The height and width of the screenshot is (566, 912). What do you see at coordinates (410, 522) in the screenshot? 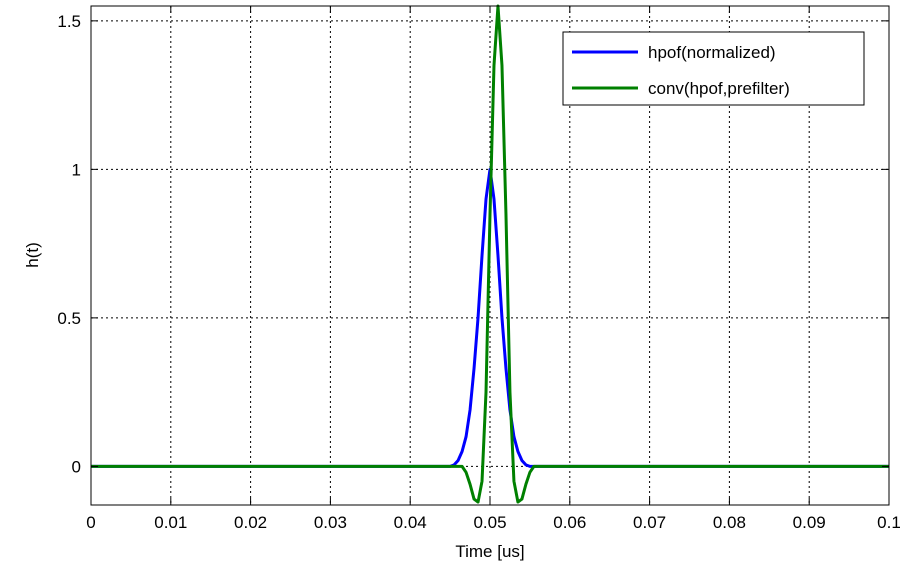
I see `x-tick-label: 0.04` at bounding box center [410, 522].